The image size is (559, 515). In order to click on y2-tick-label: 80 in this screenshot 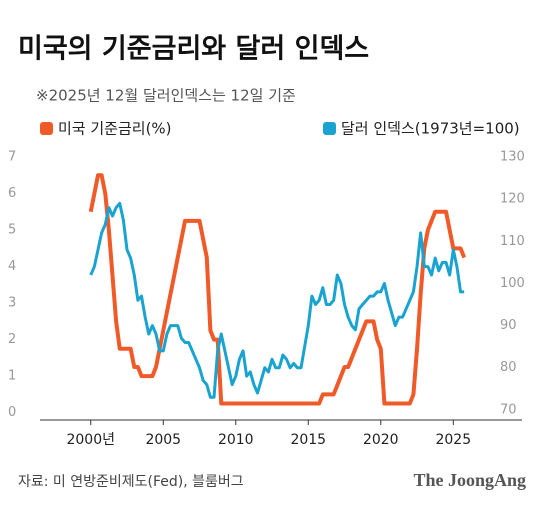, I will do `click(508, 367)`.